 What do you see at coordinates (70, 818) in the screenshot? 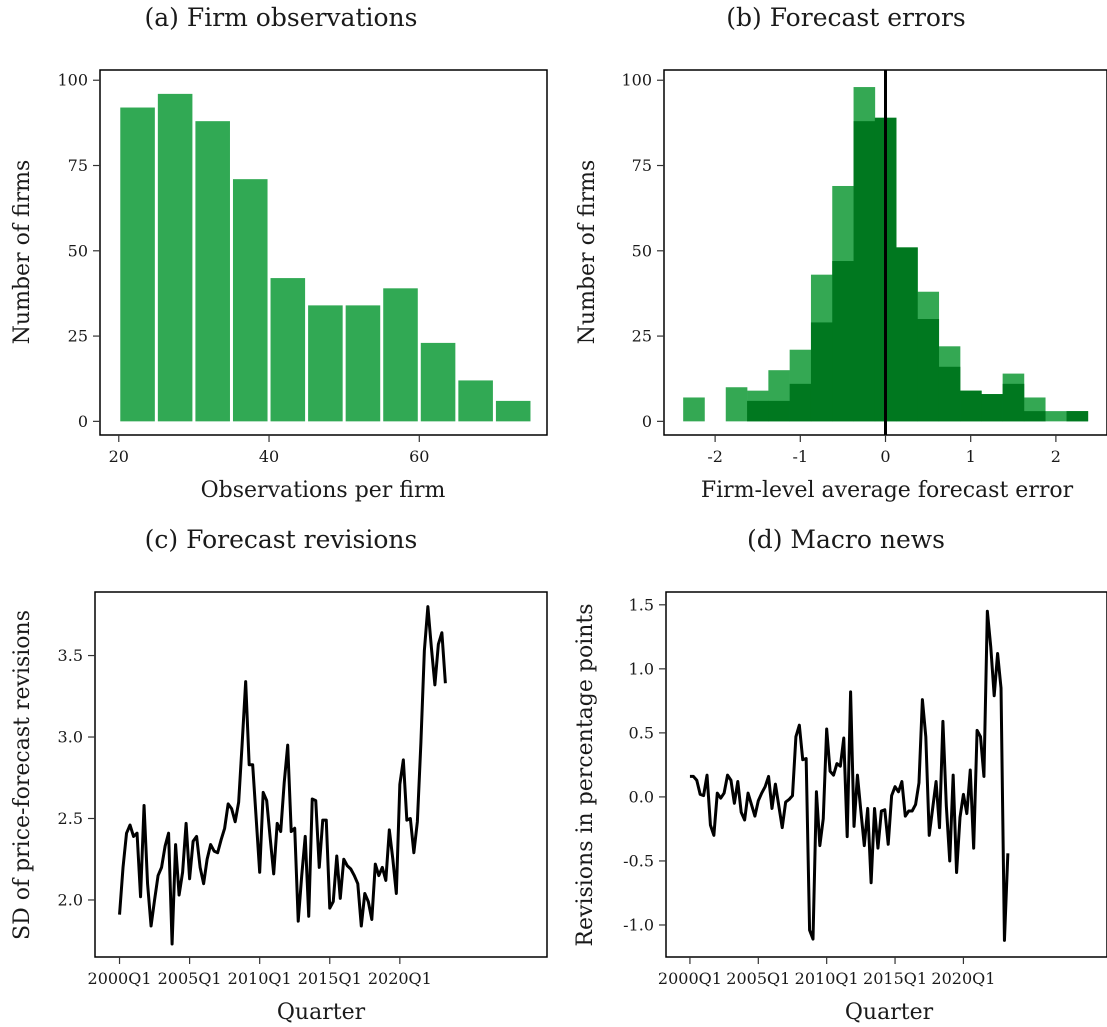
I see `y-tick-label: 2.5` at bounding box center [70, 818].